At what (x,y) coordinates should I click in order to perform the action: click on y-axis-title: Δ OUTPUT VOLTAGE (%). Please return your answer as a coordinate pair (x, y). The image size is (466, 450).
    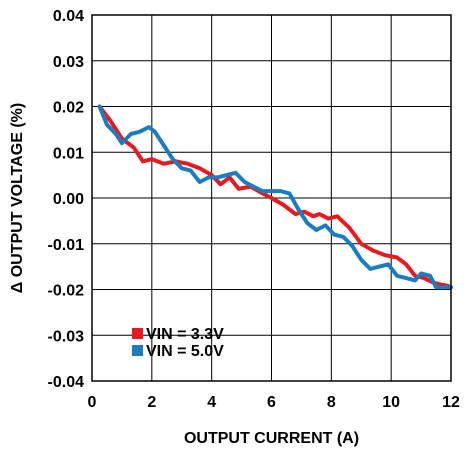
    Looking at the image, I should click on (17, 198).